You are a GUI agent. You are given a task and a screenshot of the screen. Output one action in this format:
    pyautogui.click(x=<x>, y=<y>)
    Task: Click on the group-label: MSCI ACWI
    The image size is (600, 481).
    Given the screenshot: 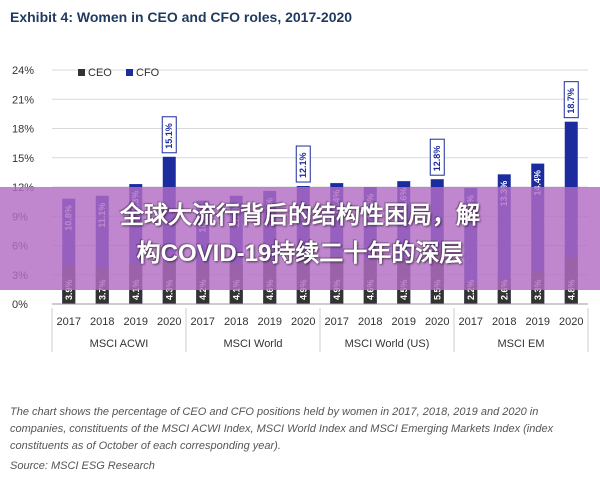 What is the action you would take?
    pyautogui.click(x=119, y=344)
    